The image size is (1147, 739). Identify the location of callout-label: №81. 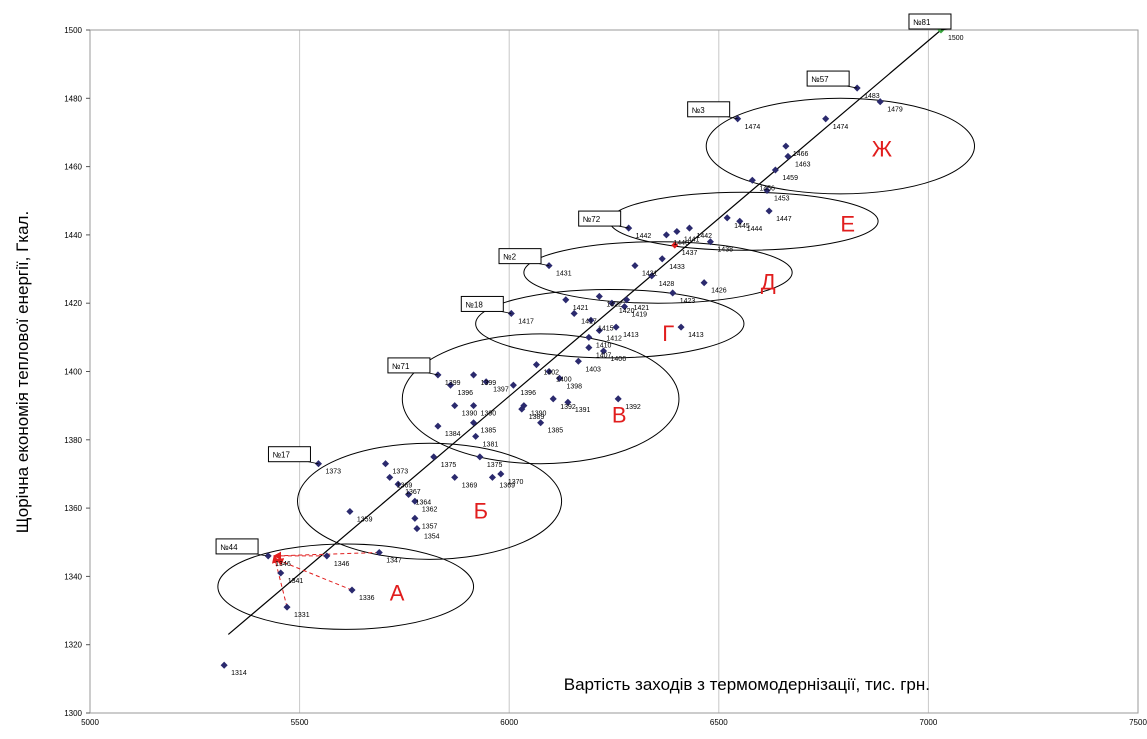
(922, 22).